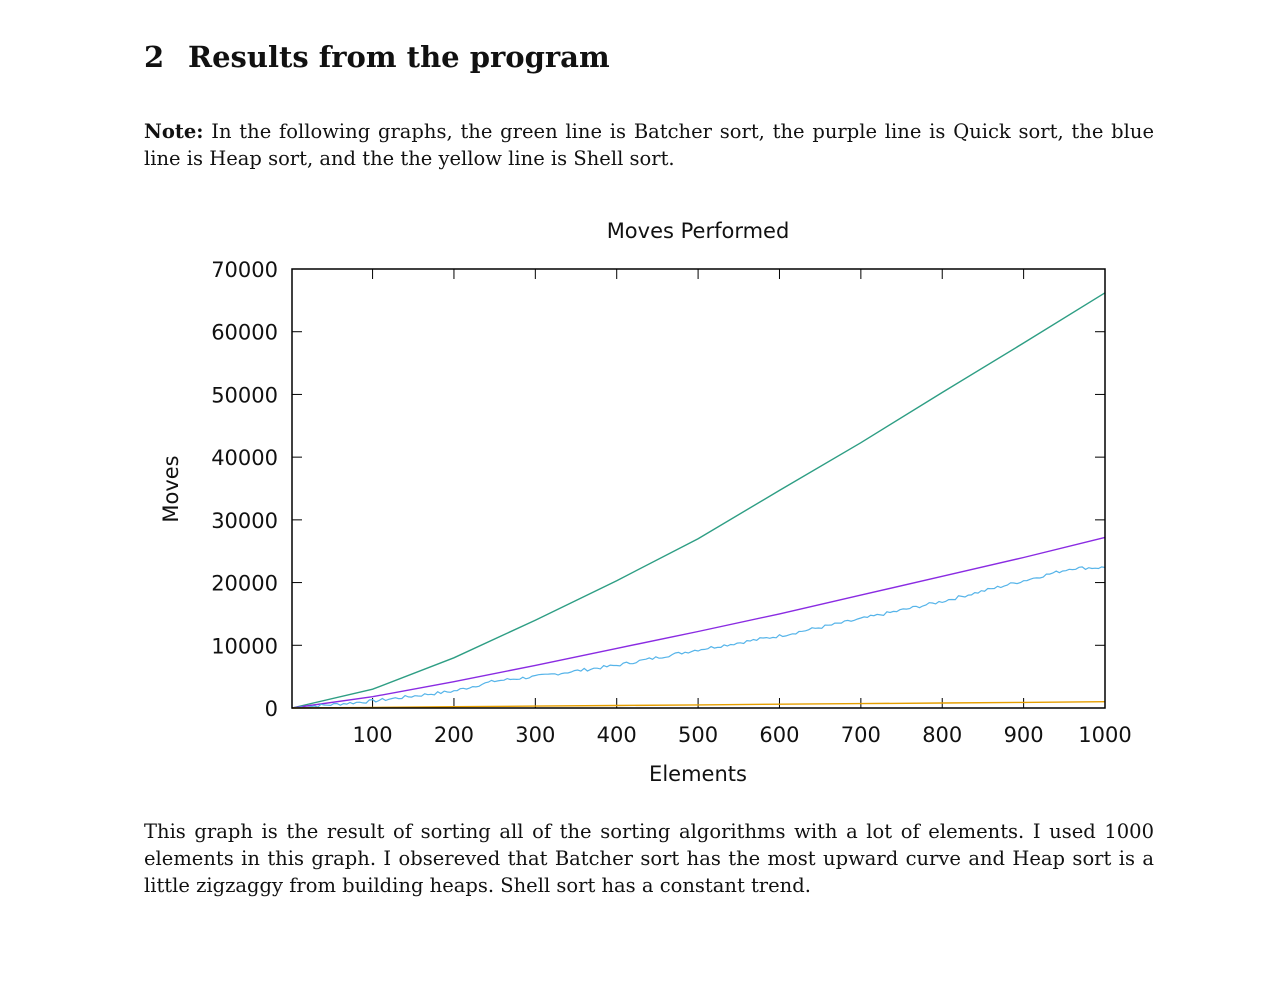 This screenshot has width=1288, height=1000. I want to click on x-tick-label: 700, so click(861, 735).